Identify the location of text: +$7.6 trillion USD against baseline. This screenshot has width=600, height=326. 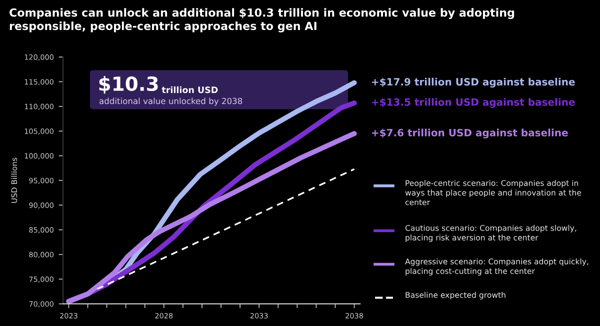
(470, 133).